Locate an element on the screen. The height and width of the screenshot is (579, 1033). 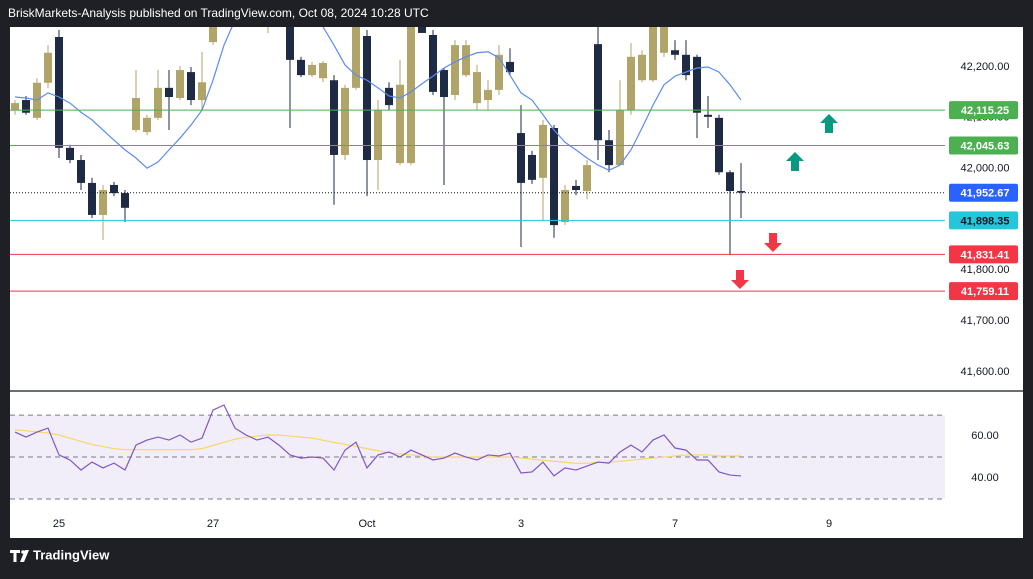
y-tick-label: 41,700.00 is located at coordinates (985, 321).